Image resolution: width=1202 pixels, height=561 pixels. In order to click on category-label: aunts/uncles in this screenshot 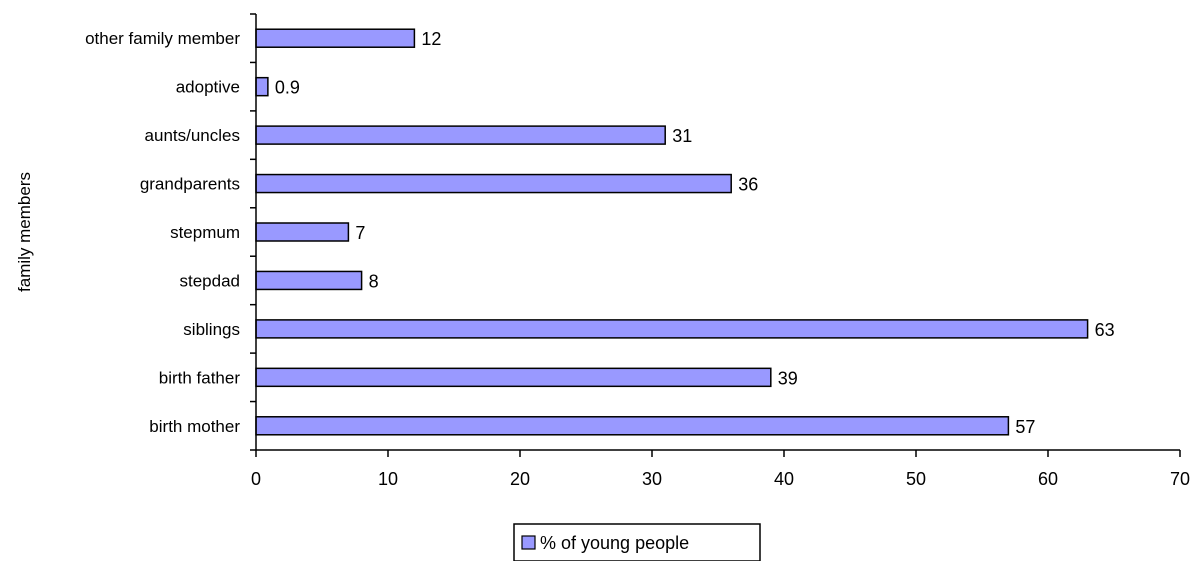, I will do `click(192, 135)`.